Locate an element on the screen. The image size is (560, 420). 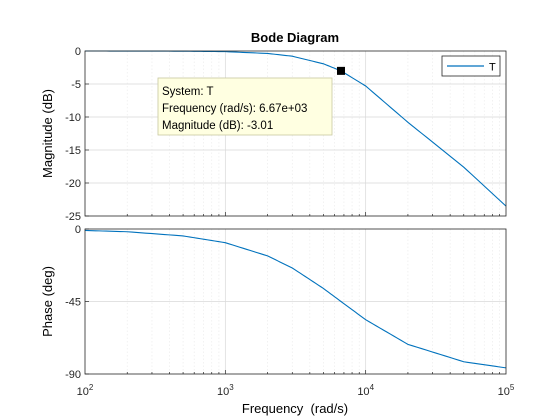
magnitude-y-tick-label: -15 is located at coordinates (73, 151).